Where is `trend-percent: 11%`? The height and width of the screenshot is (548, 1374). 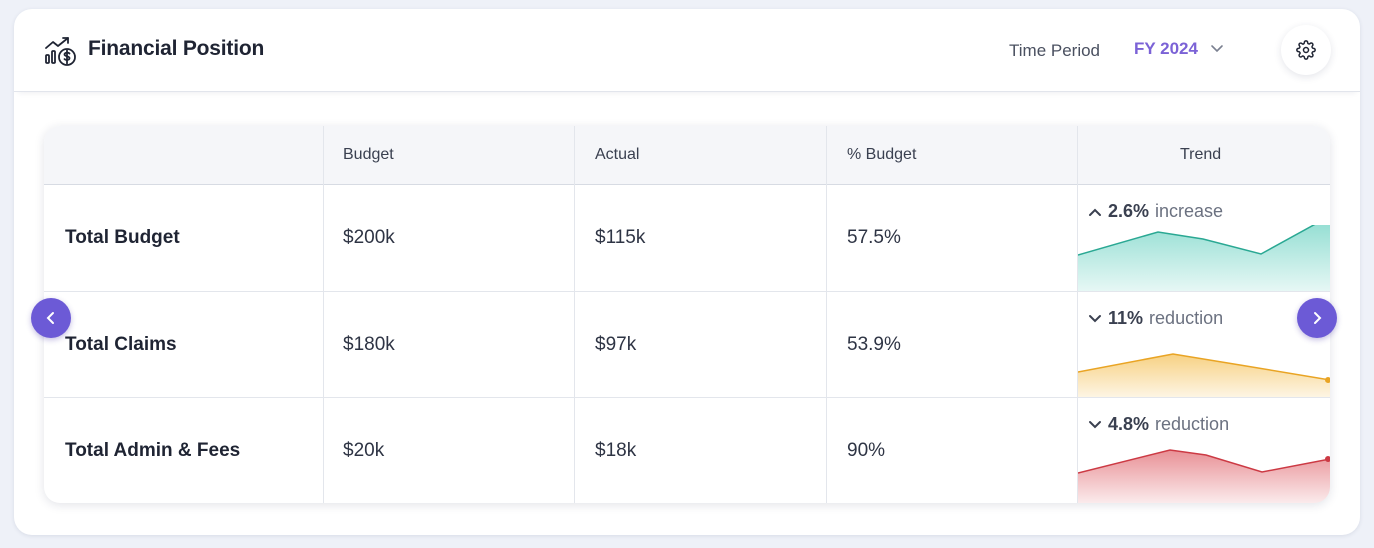 trend-percent: 11% is located at coordinates (1126, 318).